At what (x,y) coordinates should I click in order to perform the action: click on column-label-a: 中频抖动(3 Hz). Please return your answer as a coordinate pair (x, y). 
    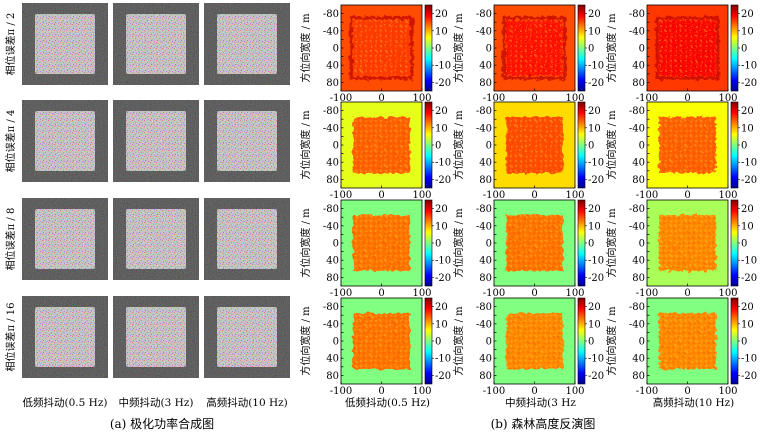
    Looking at the image, I should click on (156, 402).